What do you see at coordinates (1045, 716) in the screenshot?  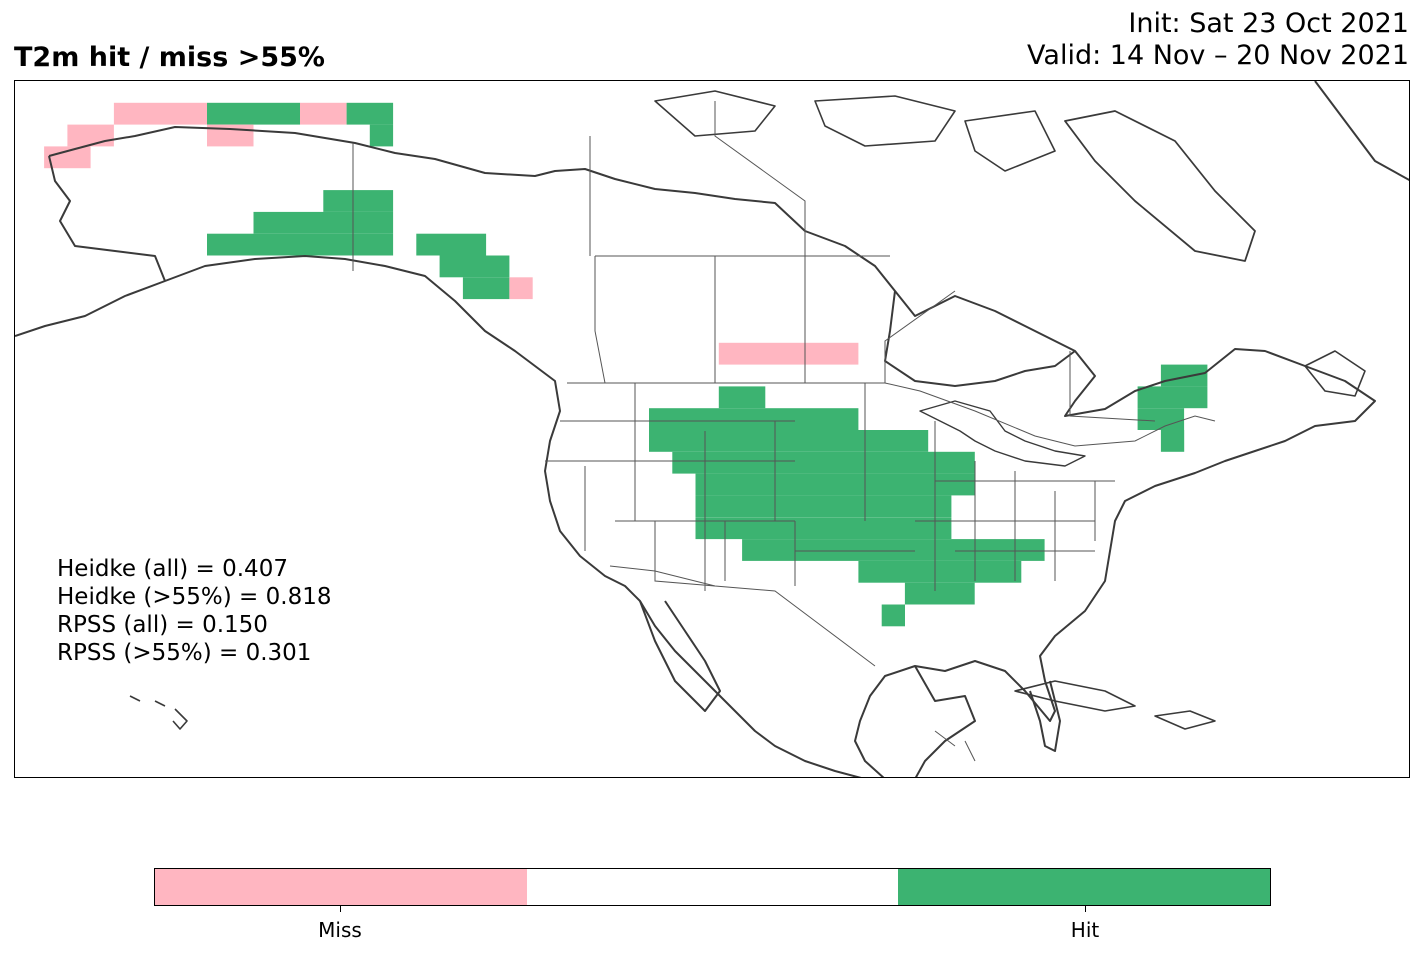 I see `coastline-florida` at bounding box center [1045, 716].